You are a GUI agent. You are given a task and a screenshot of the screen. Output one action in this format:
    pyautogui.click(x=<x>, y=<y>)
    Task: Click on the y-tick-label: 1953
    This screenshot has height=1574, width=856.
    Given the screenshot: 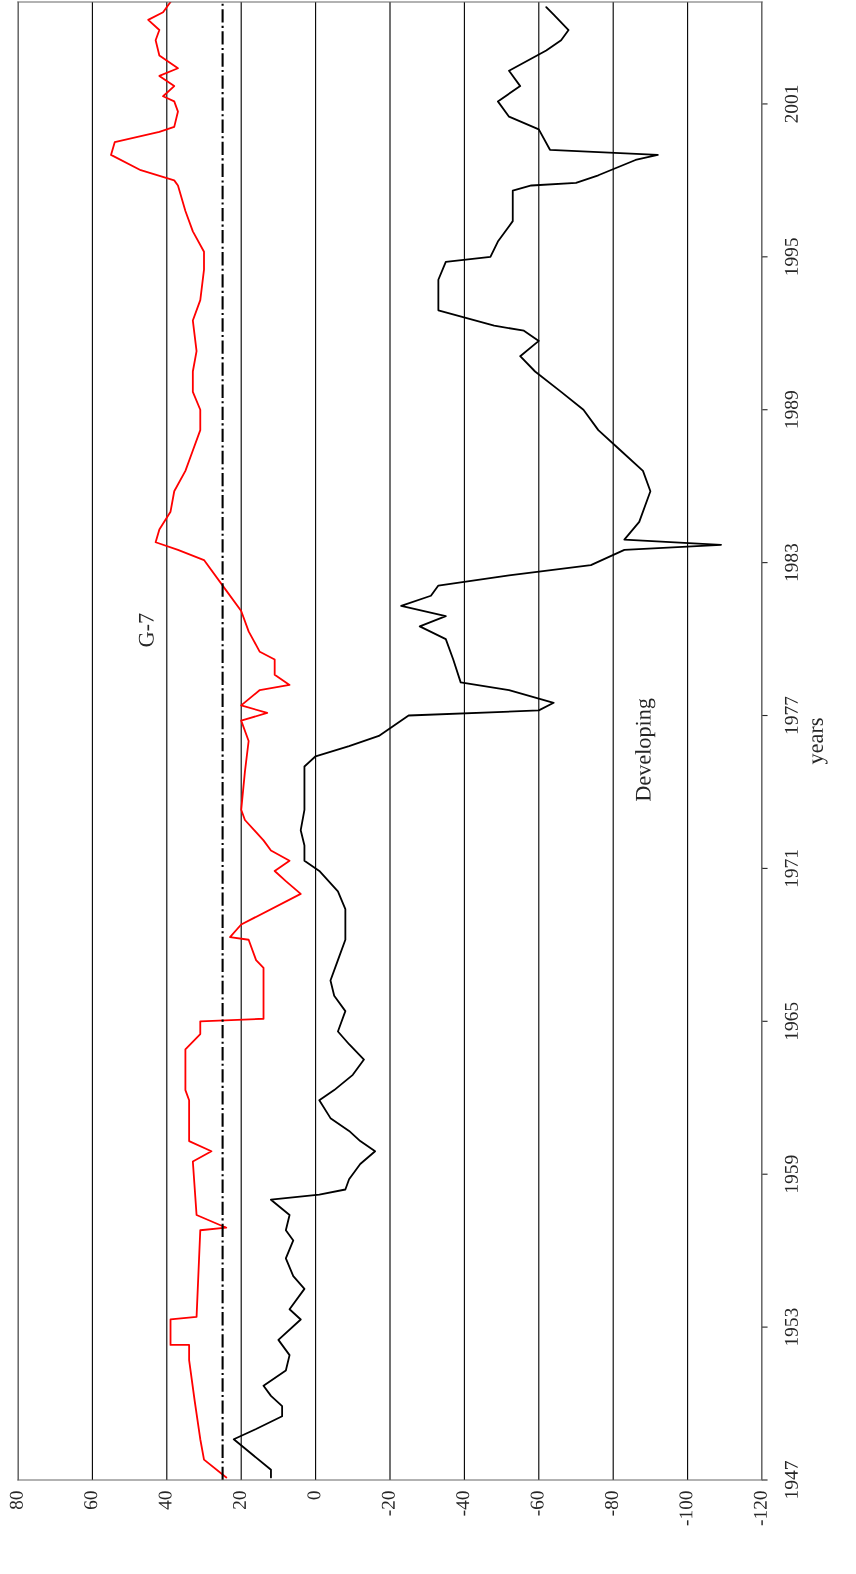 What is the action you would take?
    pyautogui.click(x=791, y=1326)
    